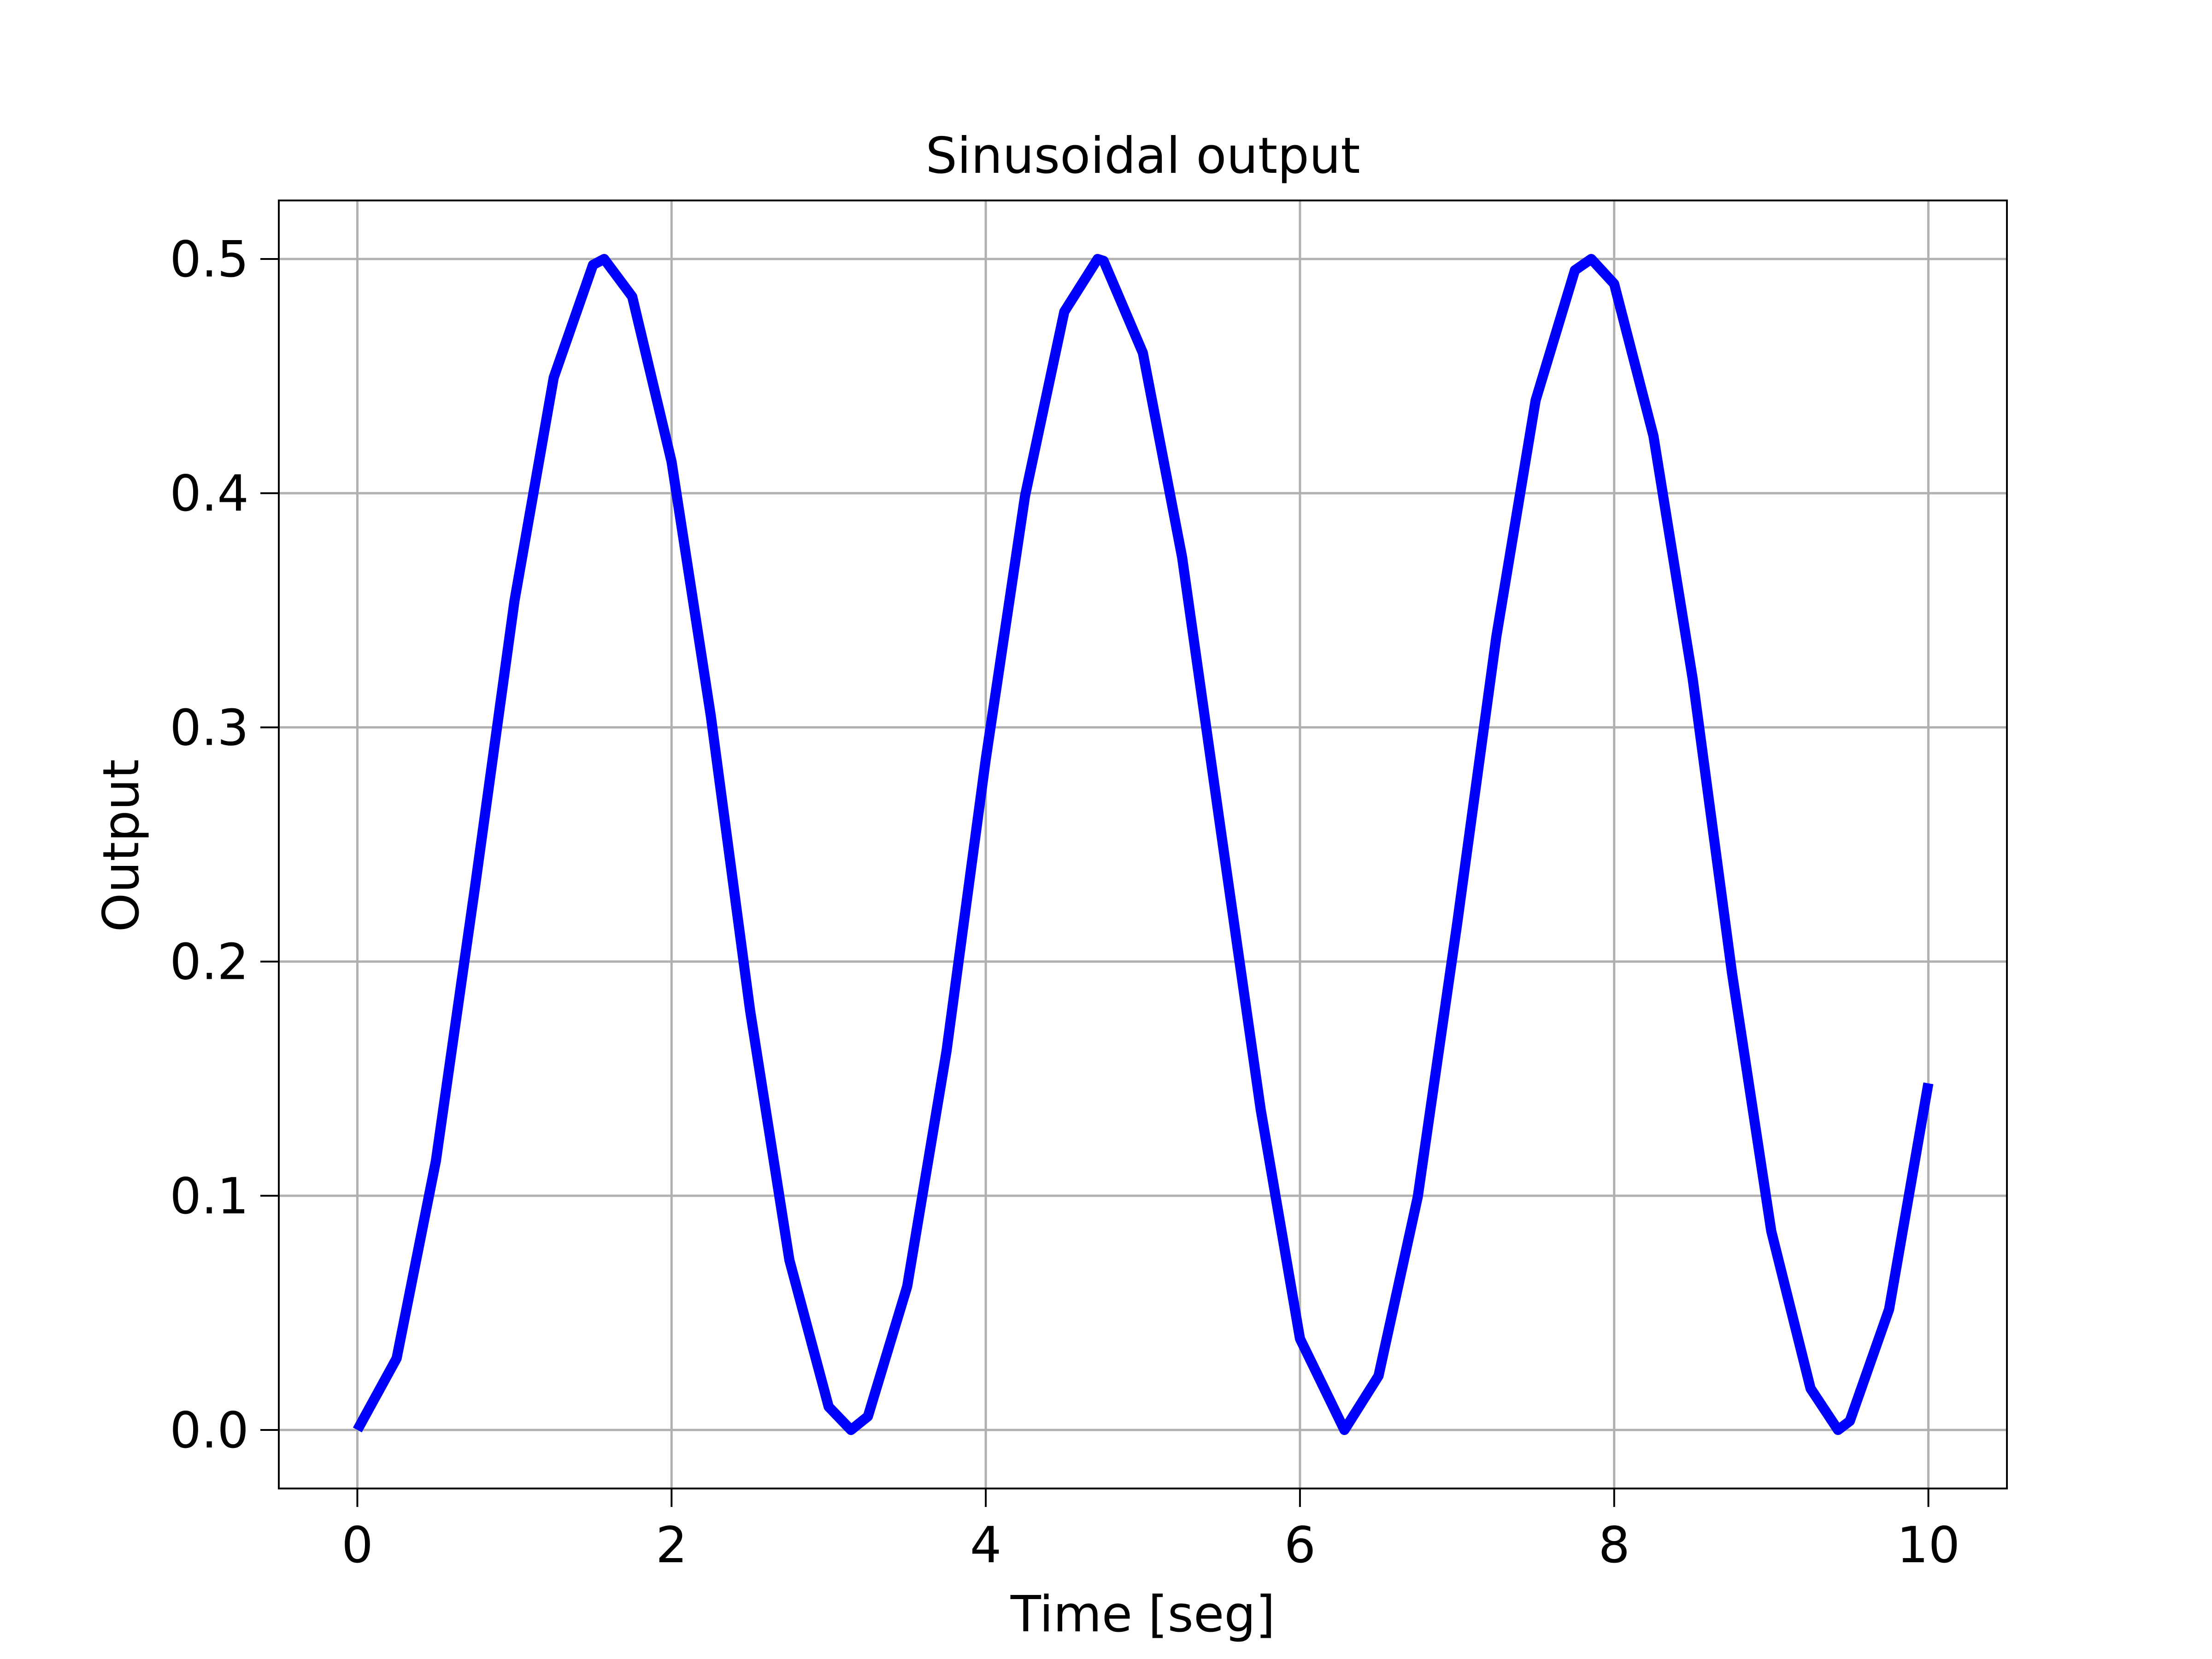 The image size is (2212, 1659). Describe the element at coordinates (357, 1545) in the screenshot. I see `x-tick-label: 0` at that location.